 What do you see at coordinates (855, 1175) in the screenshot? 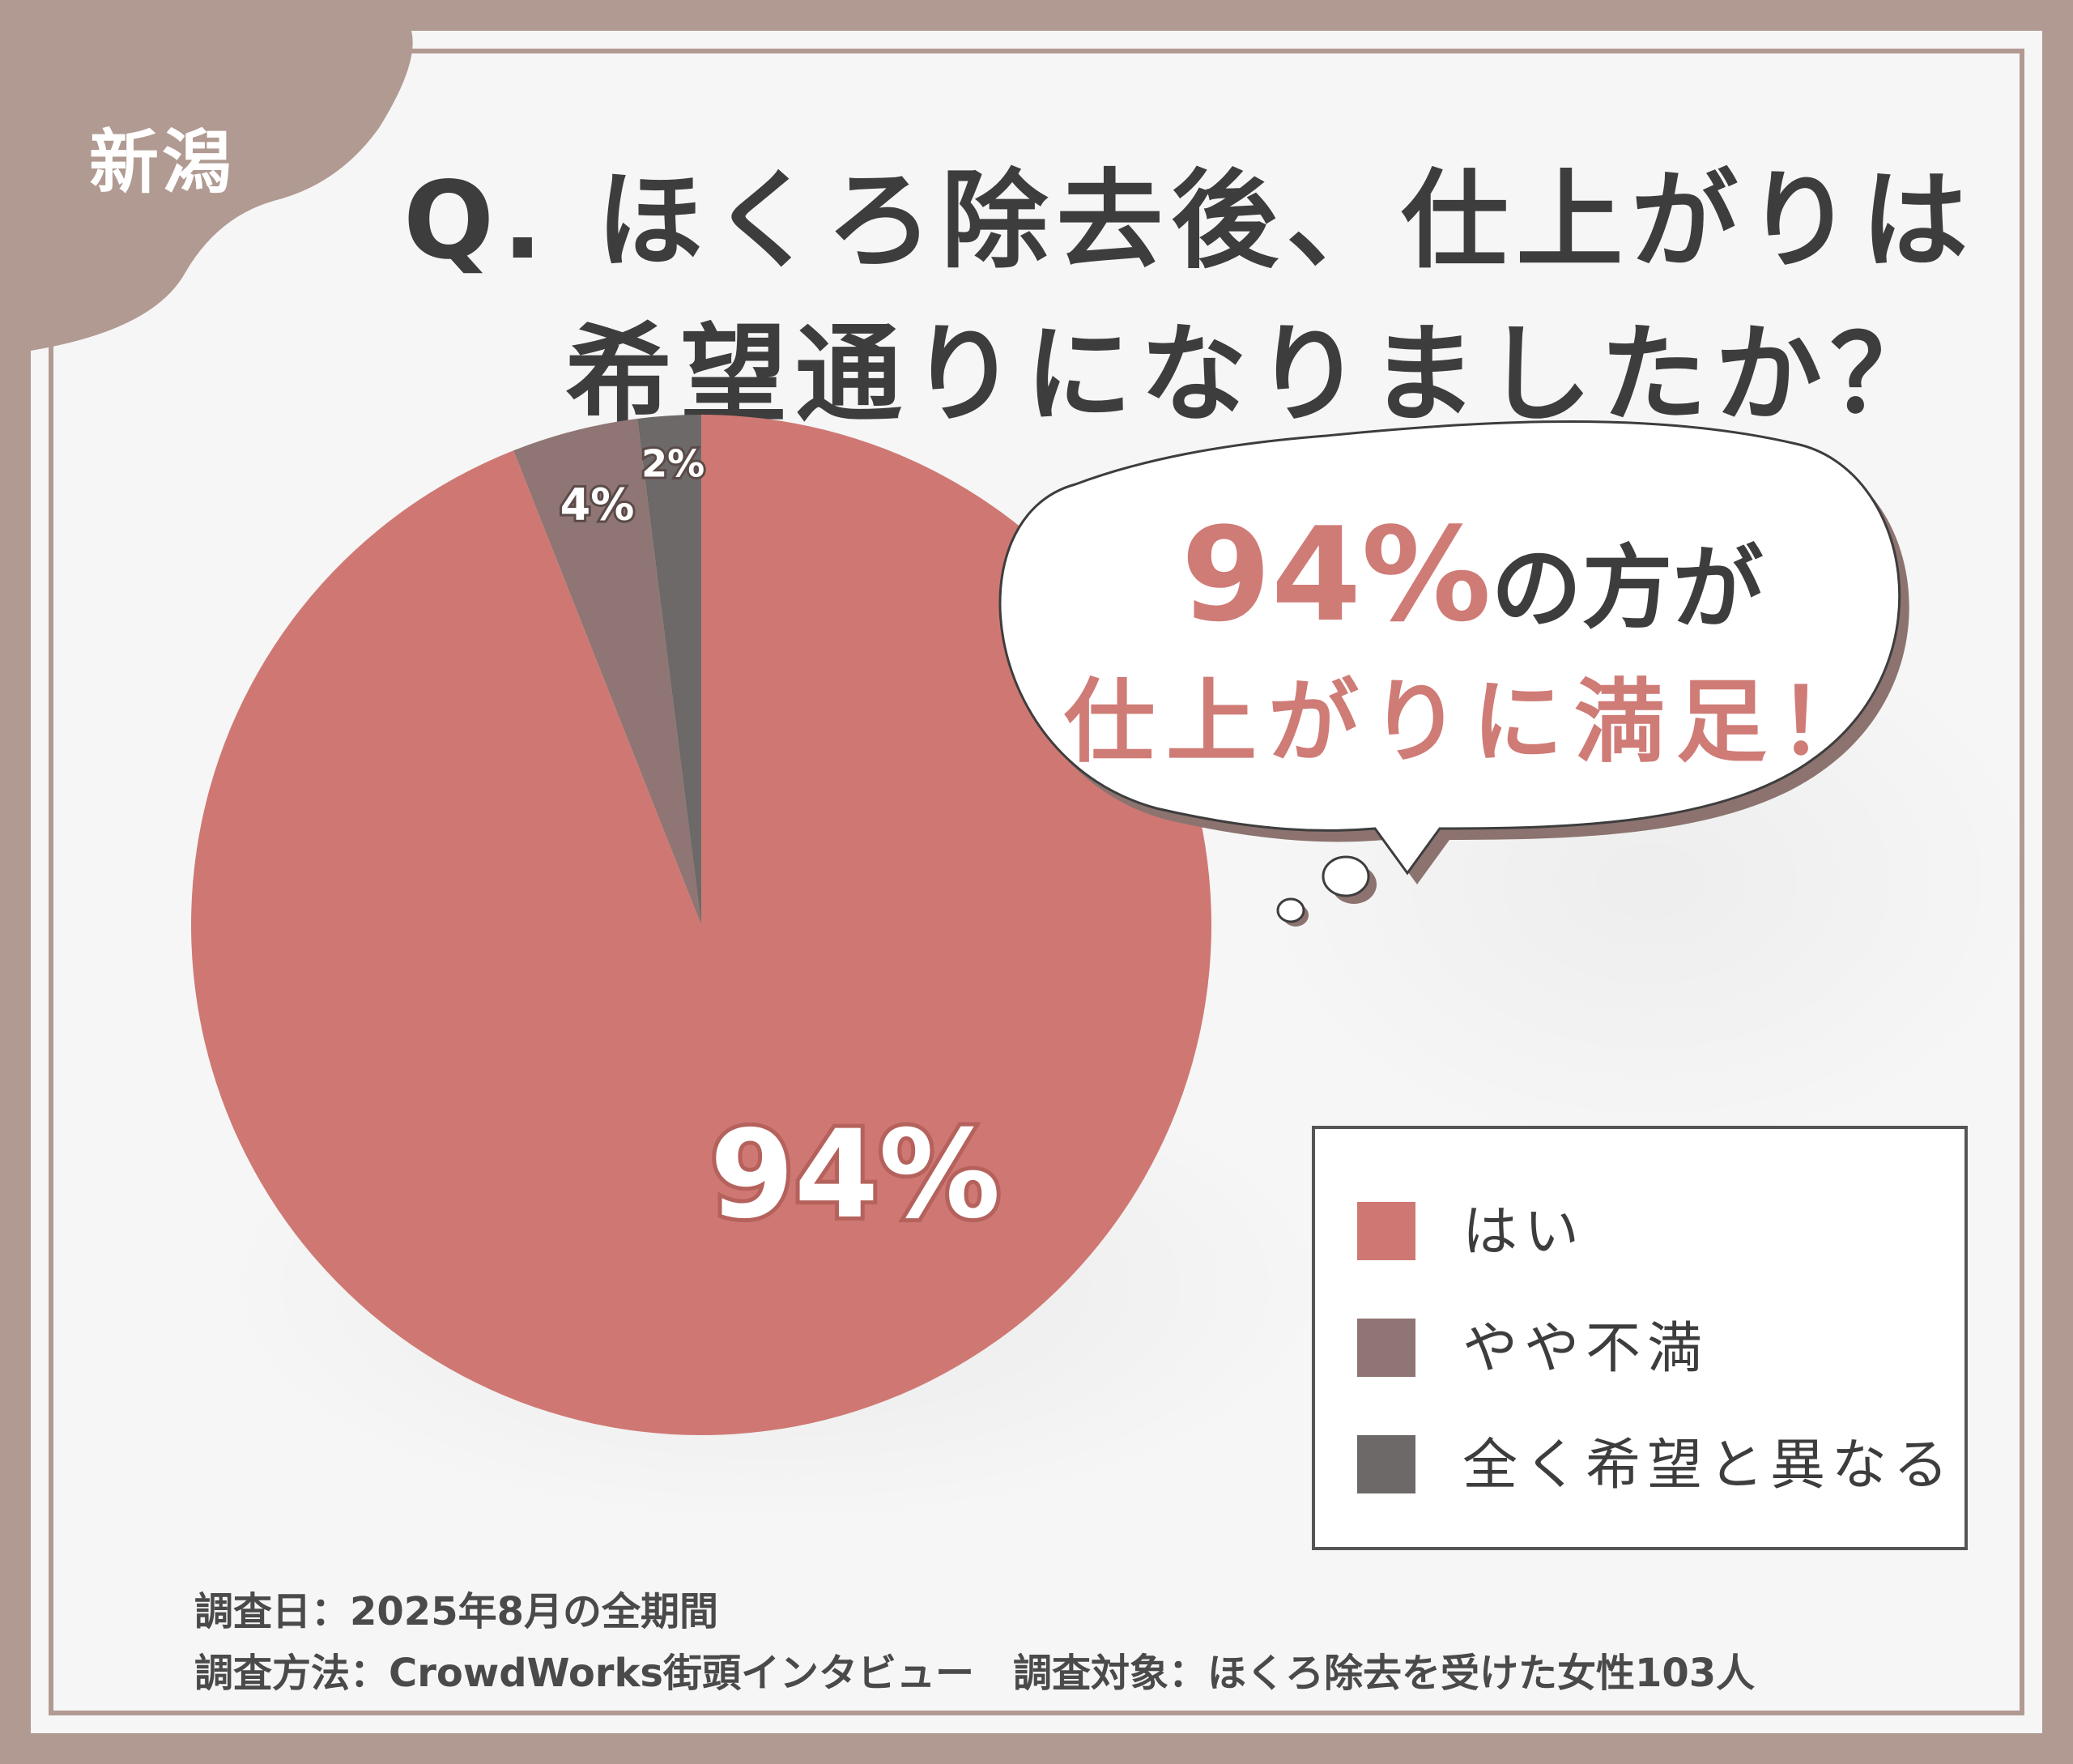
I see `pie-data-label-0: 94%` at bounding box center [855, 1175].